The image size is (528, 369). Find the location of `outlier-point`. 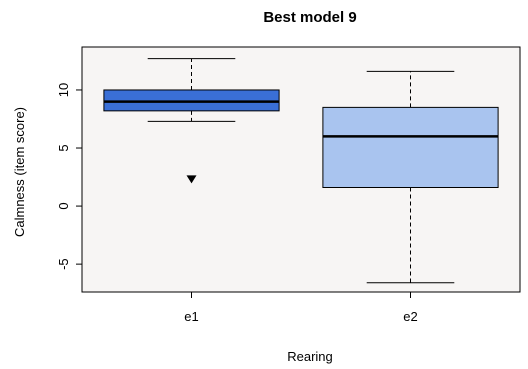

outlier-point is located at coordinates (191, 179).